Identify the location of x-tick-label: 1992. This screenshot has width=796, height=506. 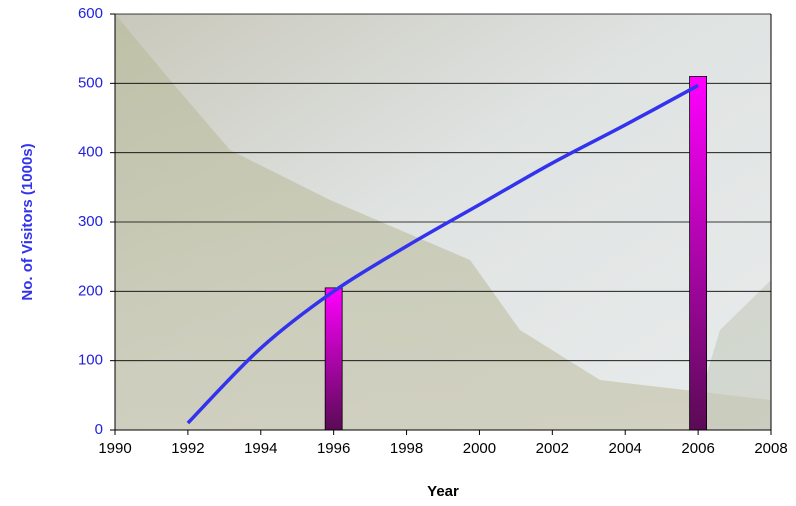
(187, 448).